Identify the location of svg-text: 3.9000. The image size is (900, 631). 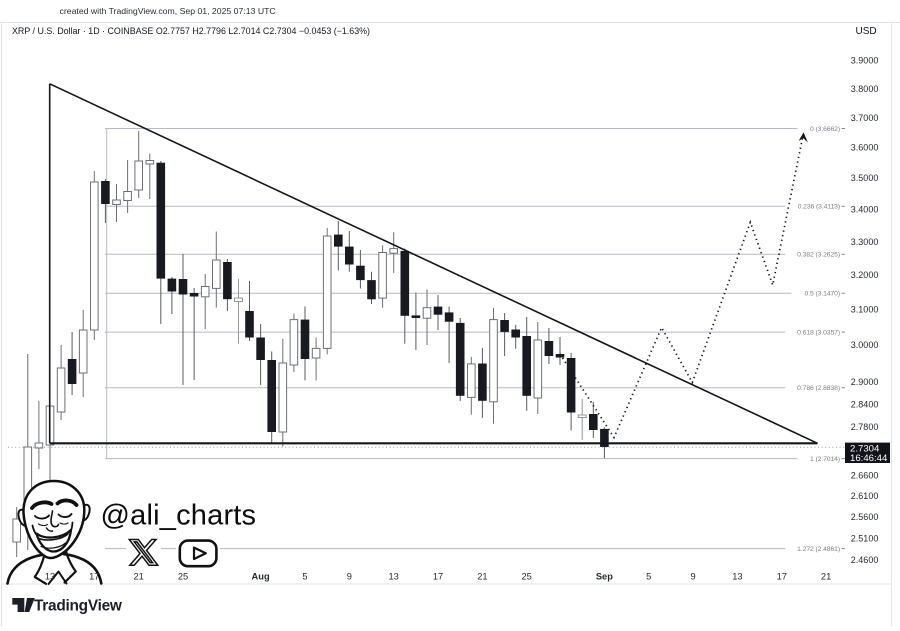
(865, 61).